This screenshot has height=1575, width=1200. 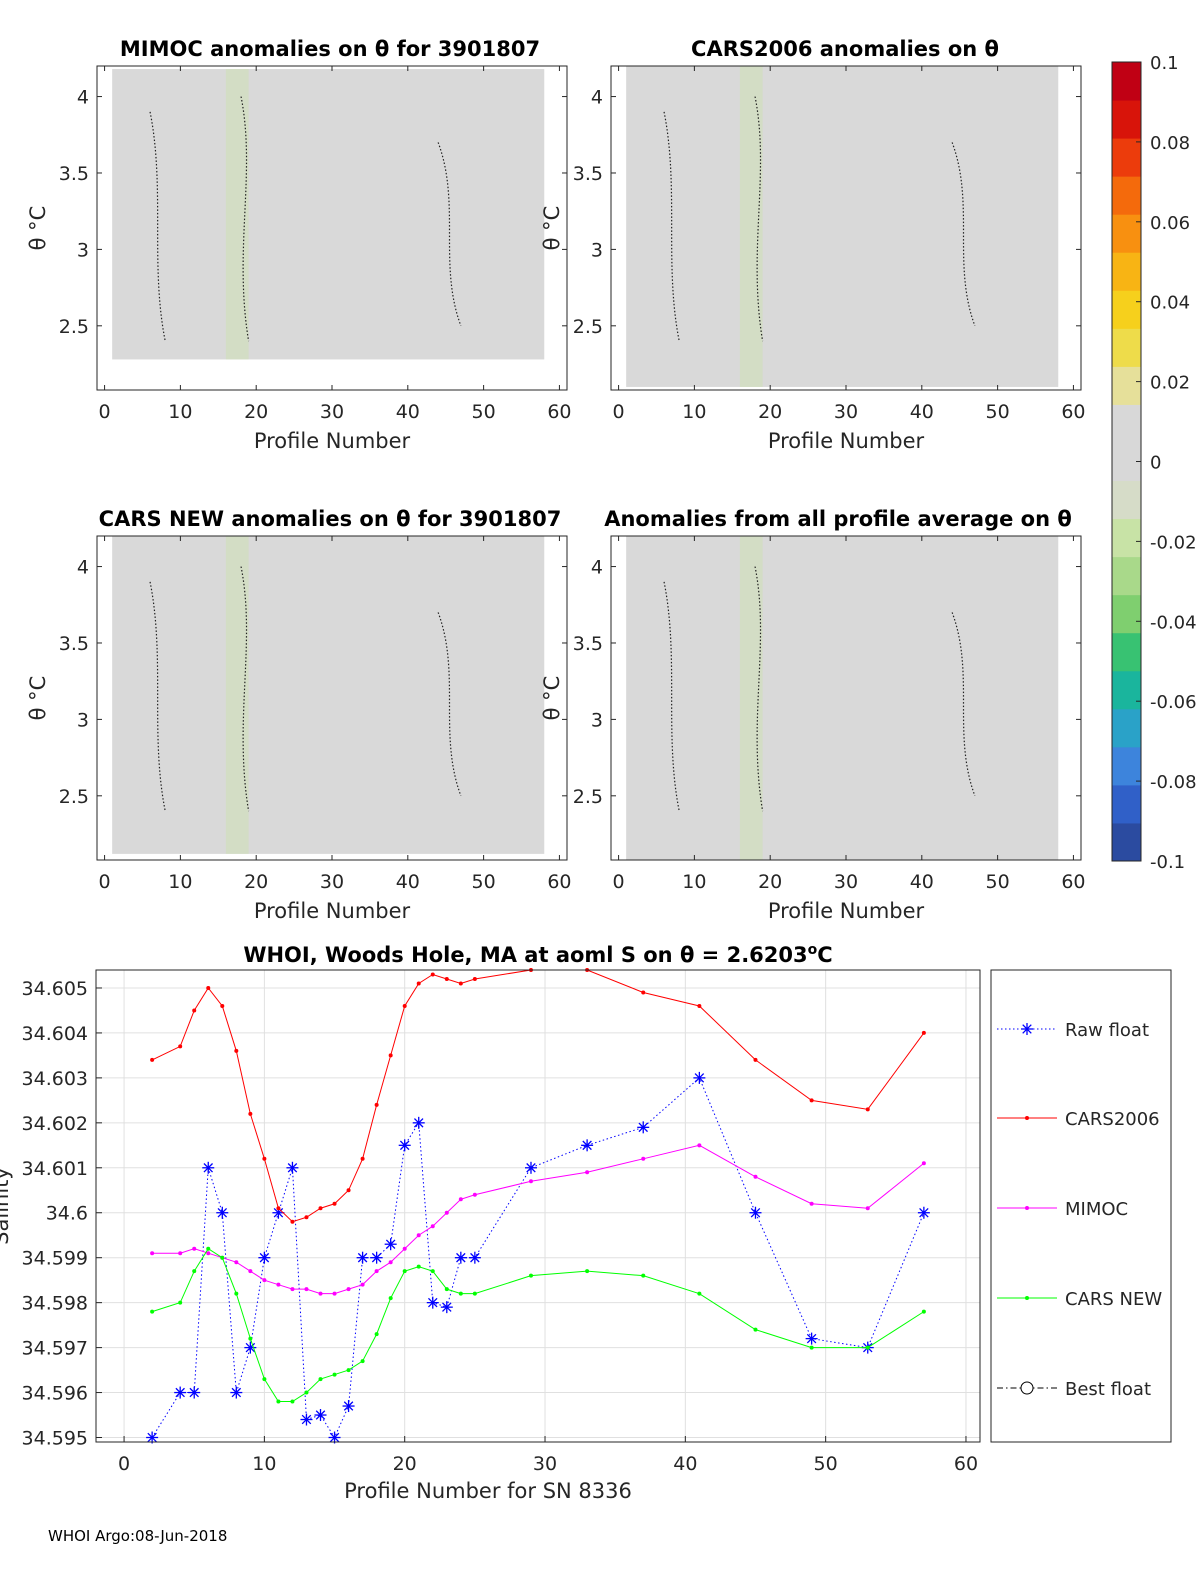 What do you see at coordinates (845, 49) in the screenshot?
I see `panel-title: CARS2006 anomalies on θ` at bounding box center [845, 49].